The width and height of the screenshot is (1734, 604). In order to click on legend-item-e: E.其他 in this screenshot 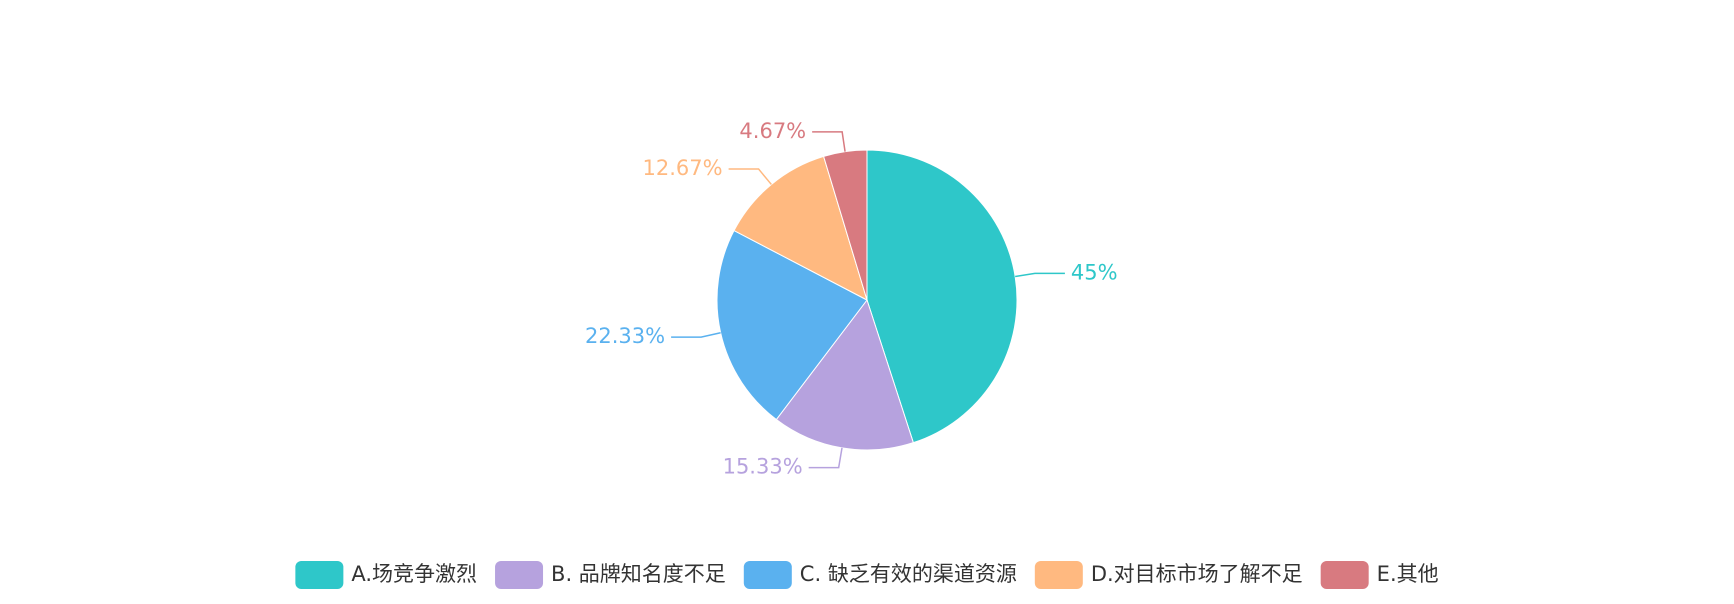, I will do `click(1379, 575)`.